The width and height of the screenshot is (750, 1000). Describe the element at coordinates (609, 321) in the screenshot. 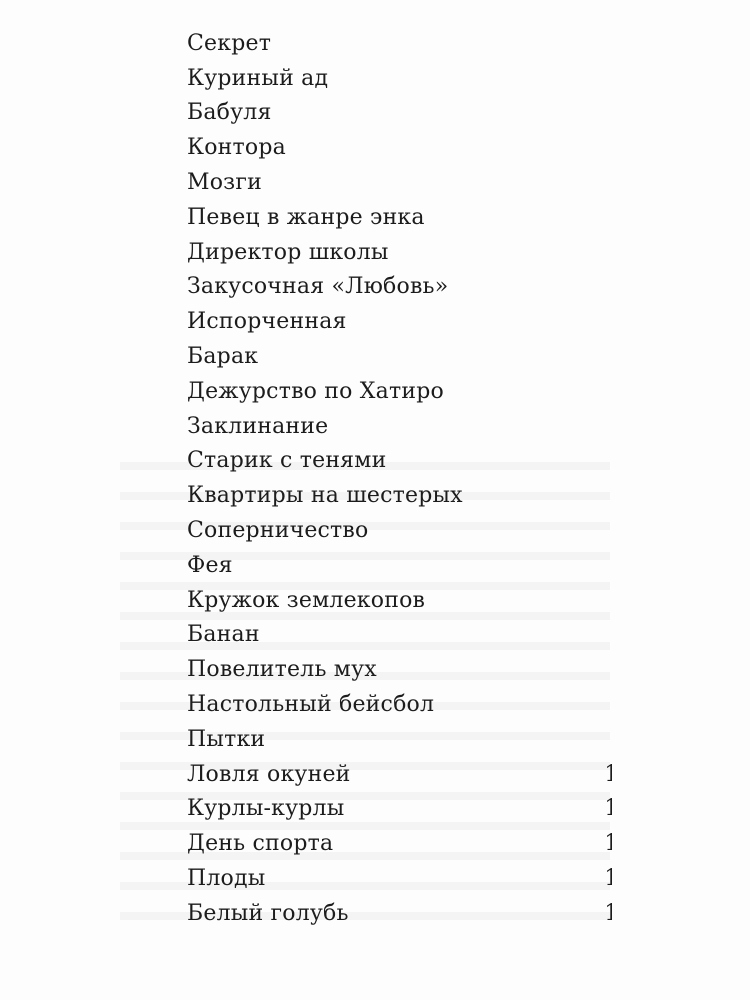

I see `toc-entry-page: 40` at that location.